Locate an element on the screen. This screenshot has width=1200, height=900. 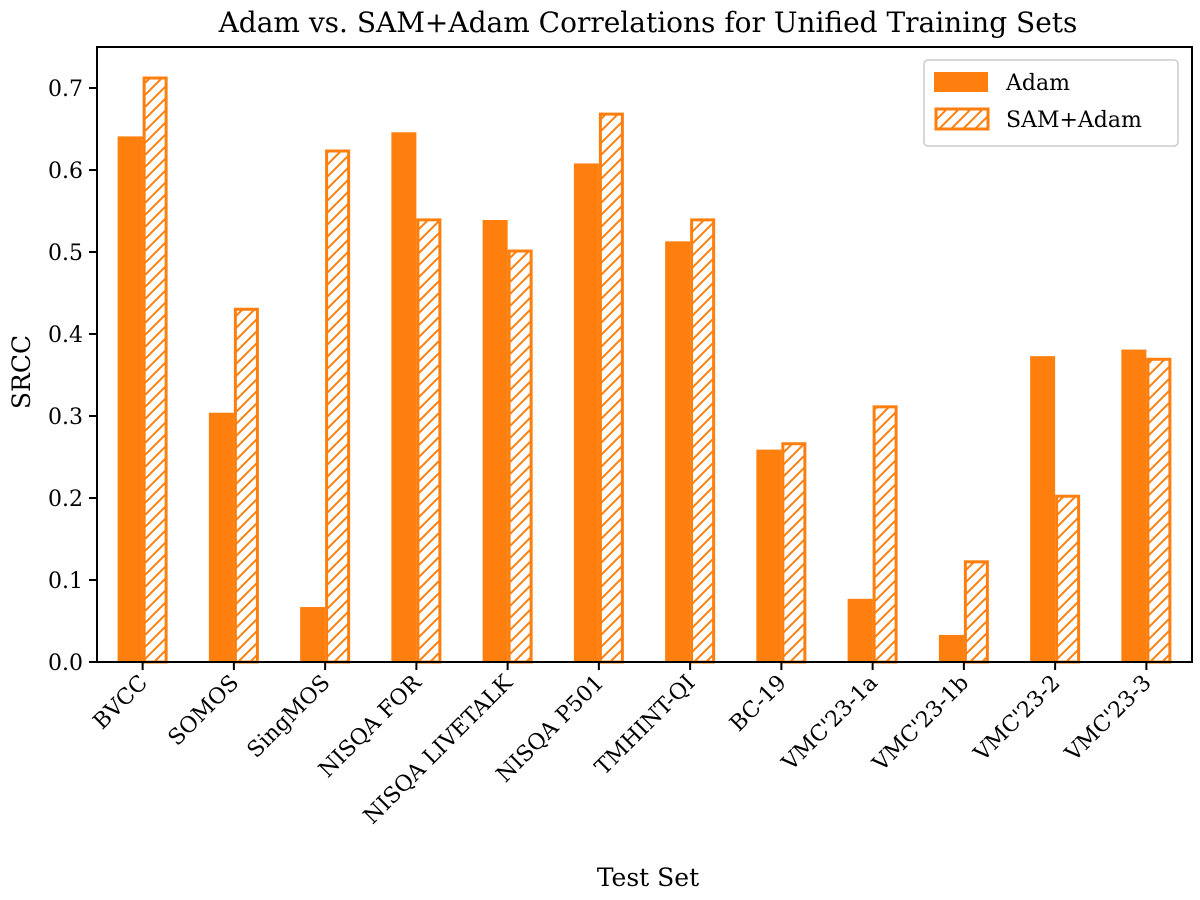
y-tick-label: 0.5 is located at coordinates (65, 253).